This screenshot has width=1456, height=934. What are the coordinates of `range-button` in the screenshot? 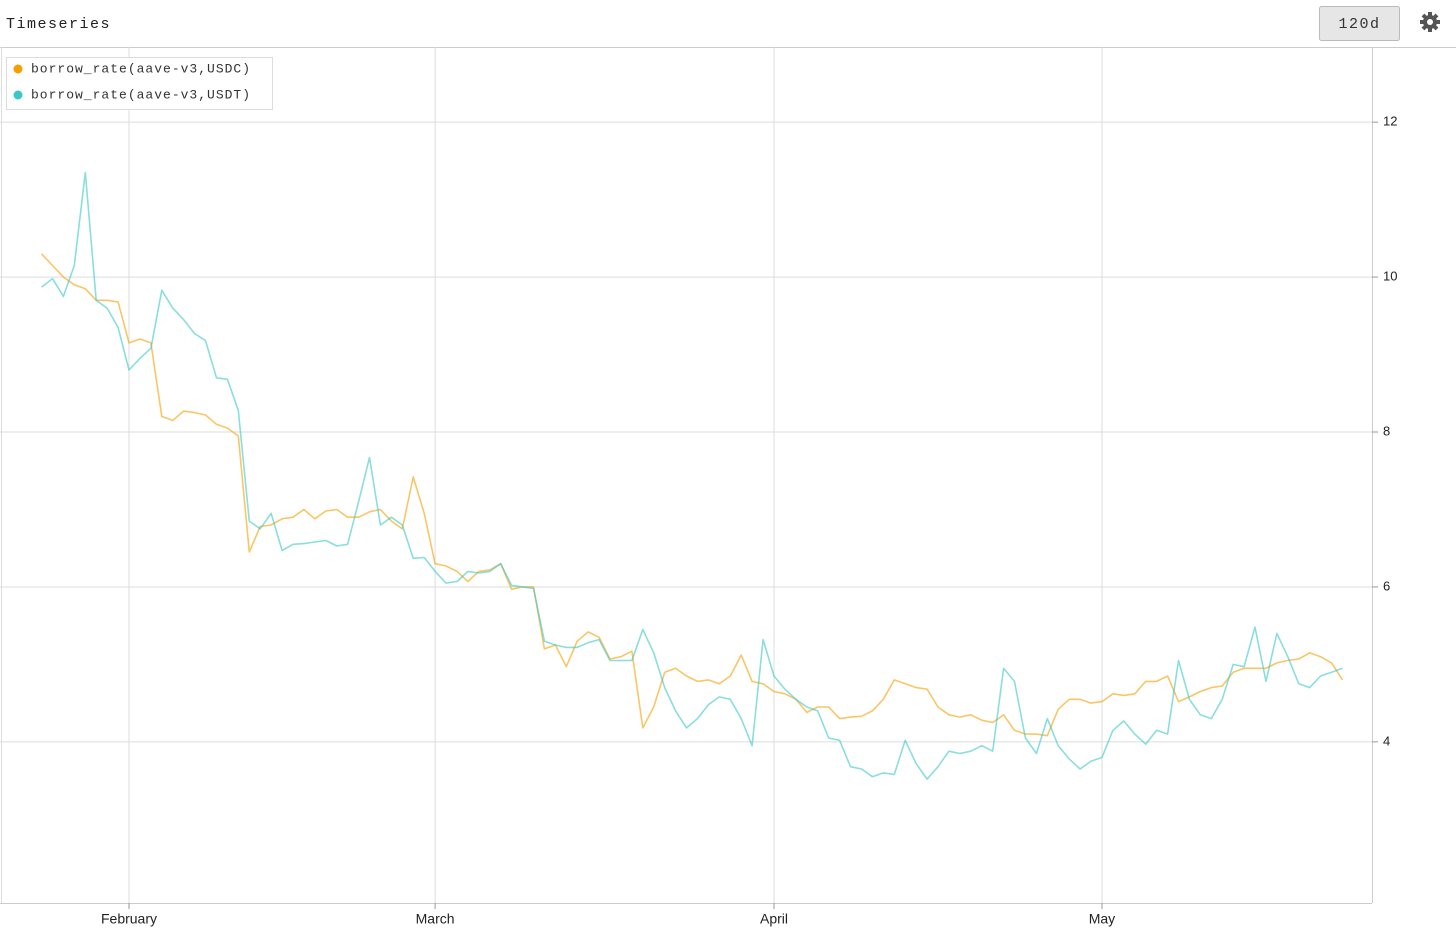 It's located at (1359, 23).